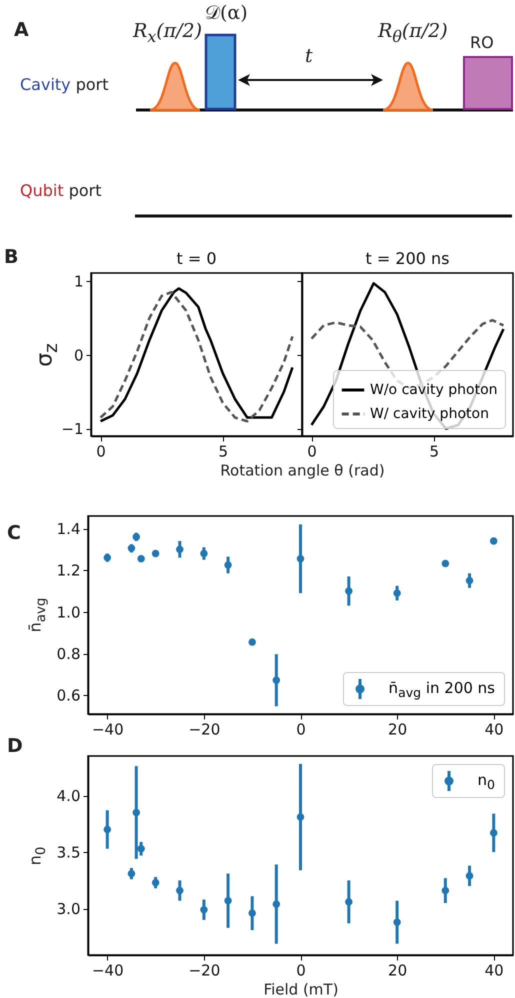 The height and width of the screenshot is (998, 515). Describe the element at coordinates (301, 989) in the screenshot. I see `x-axis-title: Field (mT)` at that location.